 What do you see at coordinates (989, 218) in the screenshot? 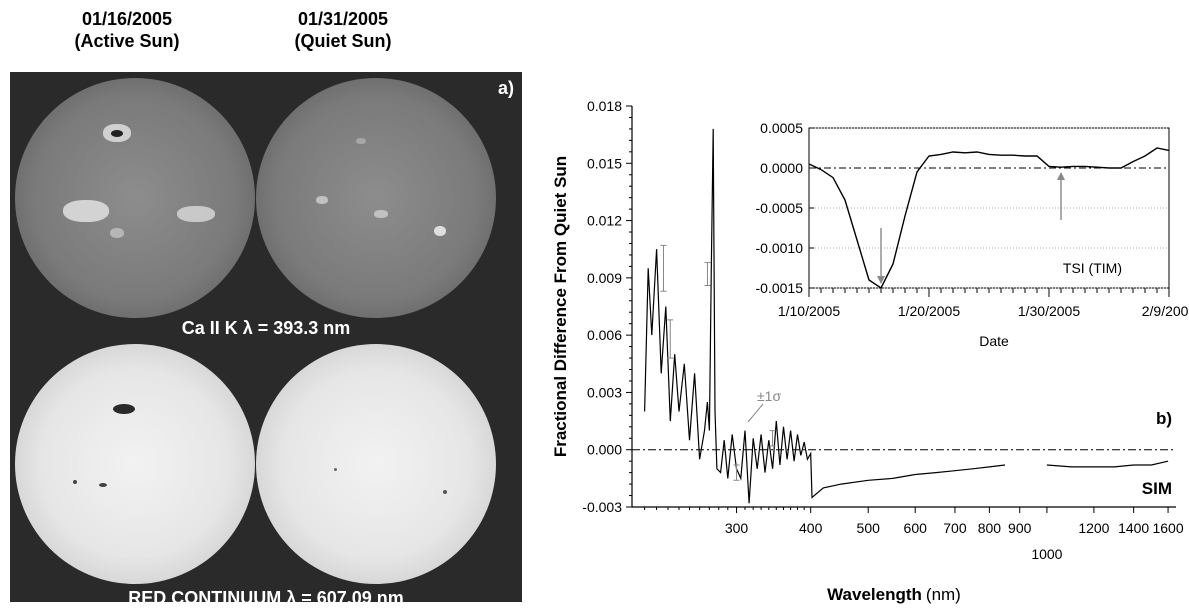
I see `tsi-line` at bounding box center [989, 218].